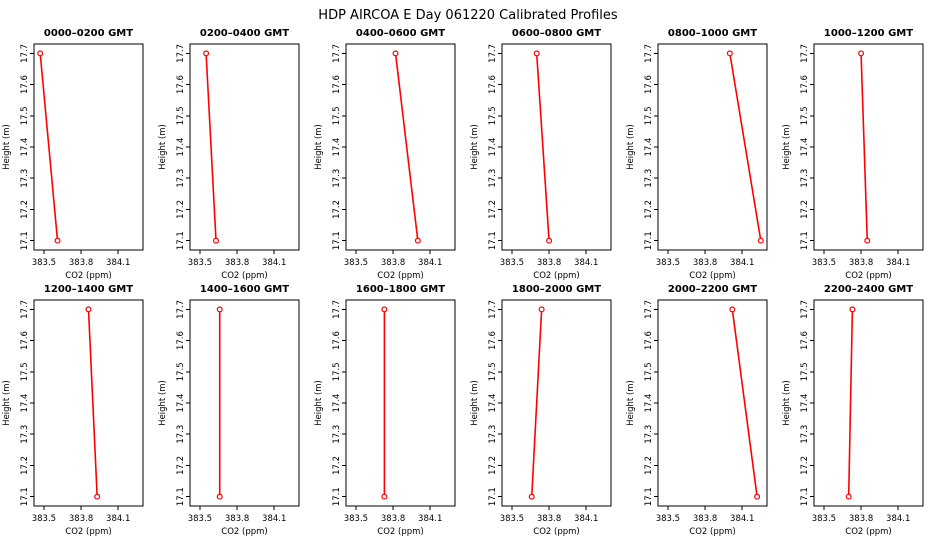 The width and height of the screenshot is (936, 540). Describe the element at coordinates (556, 289) in the screenshot. I see `panel-title: 1800–2000 GMT` at that location.